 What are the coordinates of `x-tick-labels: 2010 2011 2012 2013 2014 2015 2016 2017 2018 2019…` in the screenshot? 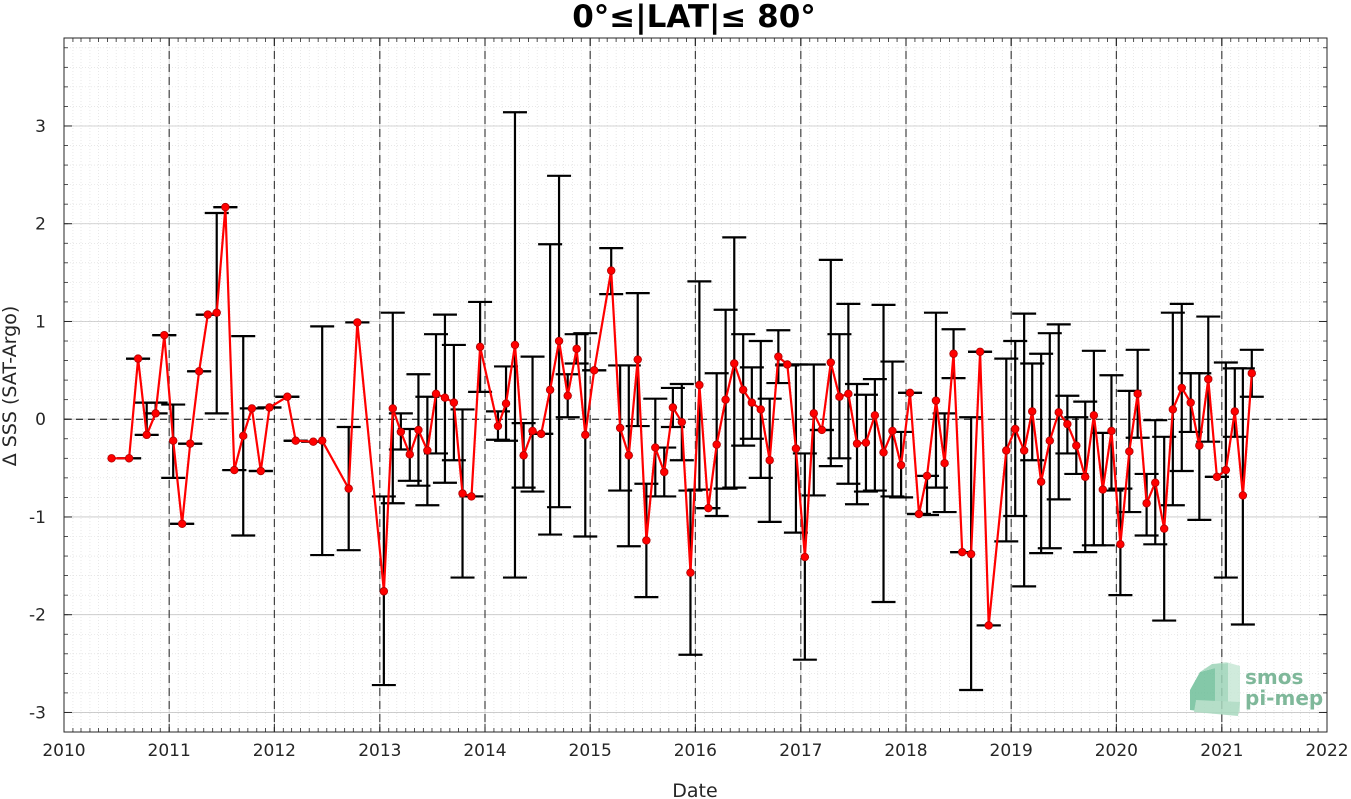 It's located at (695, 751).